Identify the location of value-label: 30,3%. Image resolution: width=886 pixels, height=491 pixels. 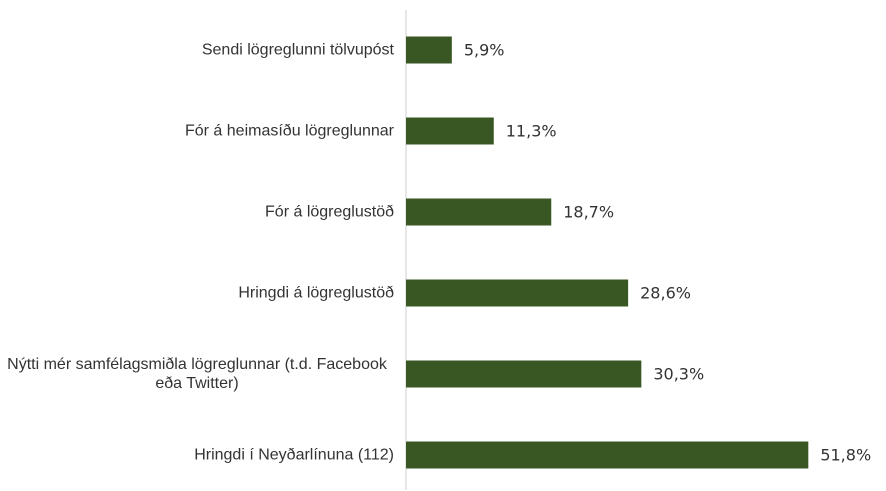
(678, 374).